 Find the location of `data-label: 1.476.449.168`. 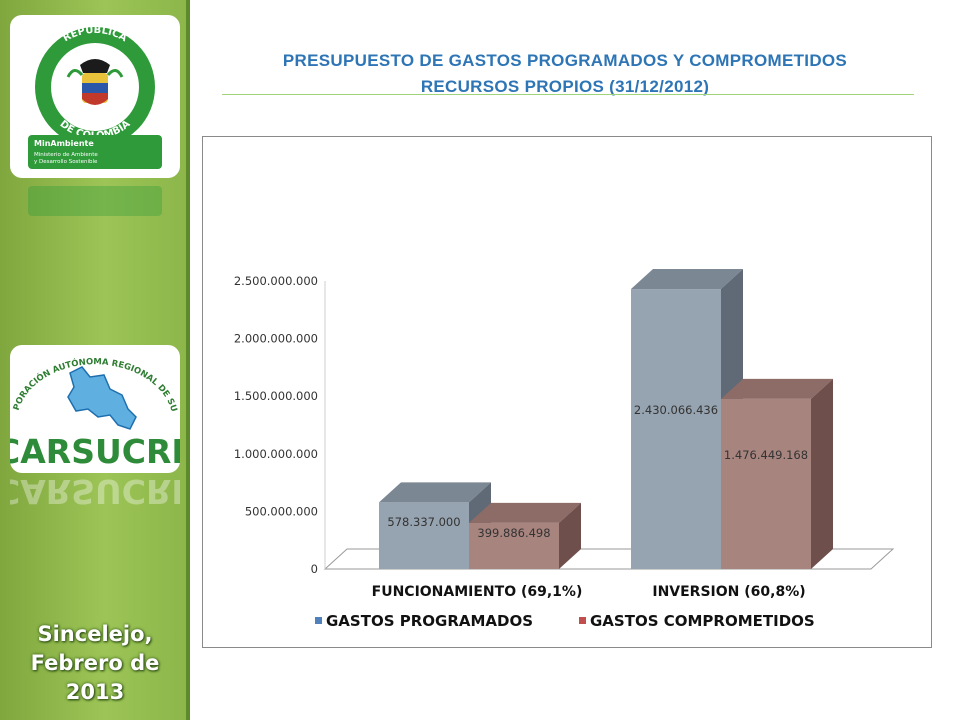

data-label: 1.476.449.168 is located at coordinates (766, 455).